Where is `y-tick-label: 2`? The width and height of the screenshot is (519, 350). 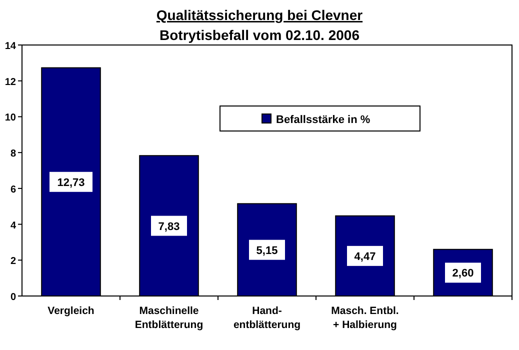
y-tick-label: 2 is located at coordinates (13, 262).